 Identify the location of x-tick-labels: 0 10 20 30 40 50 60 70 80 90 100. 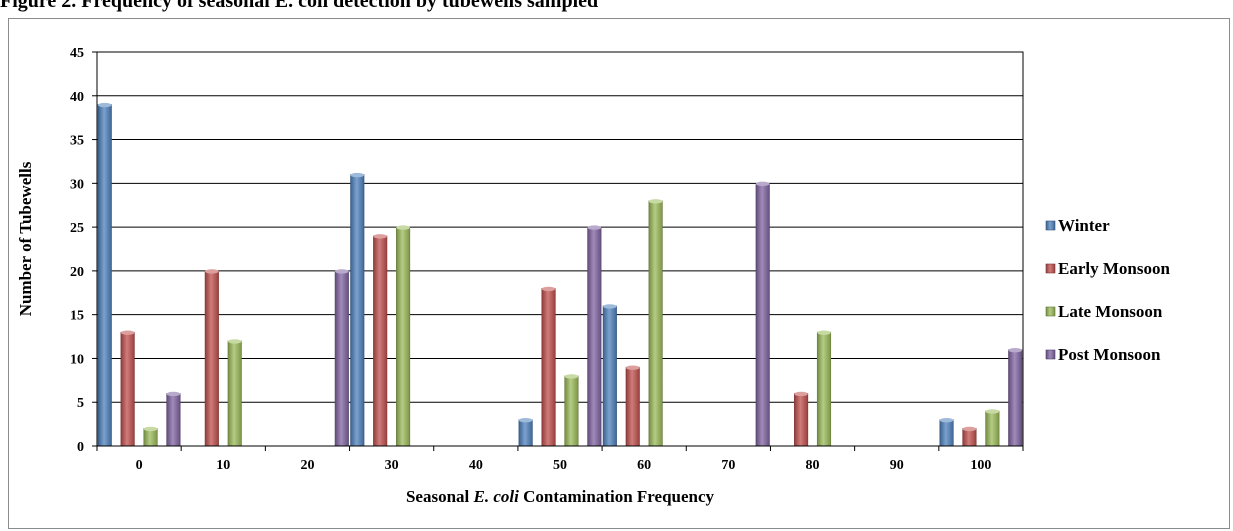
(560, 459).